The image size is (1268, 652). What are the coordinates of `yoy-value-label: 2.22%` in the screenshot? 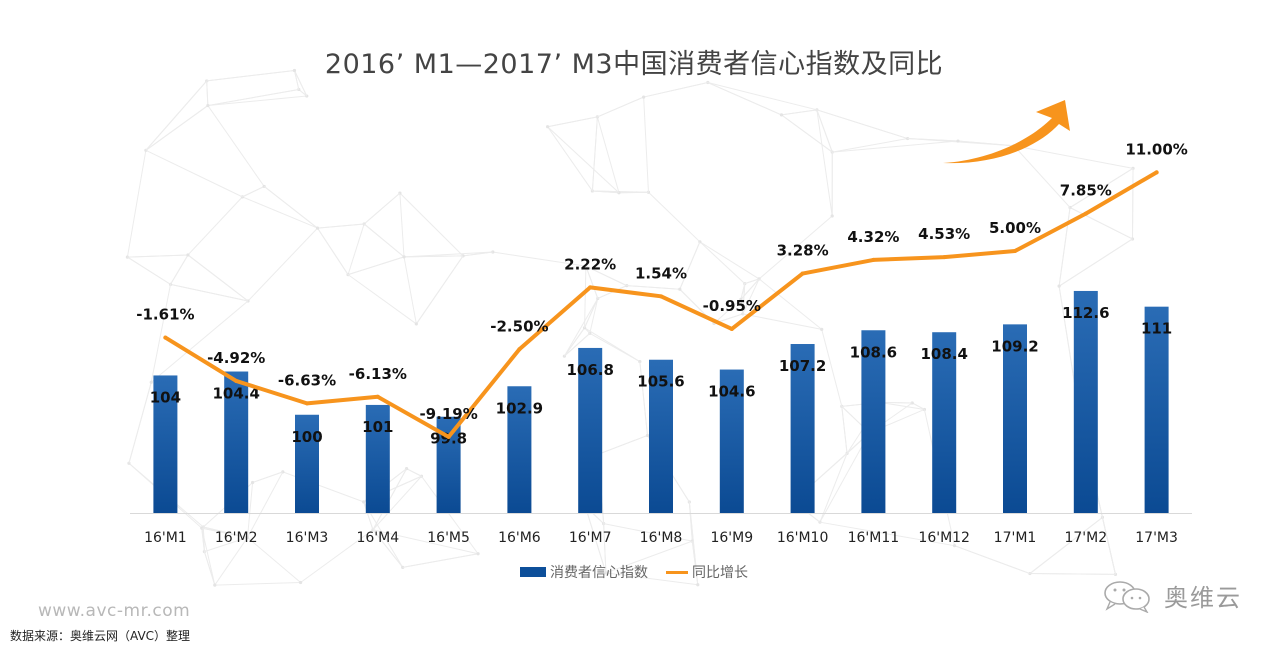 It's located at (590, 264).